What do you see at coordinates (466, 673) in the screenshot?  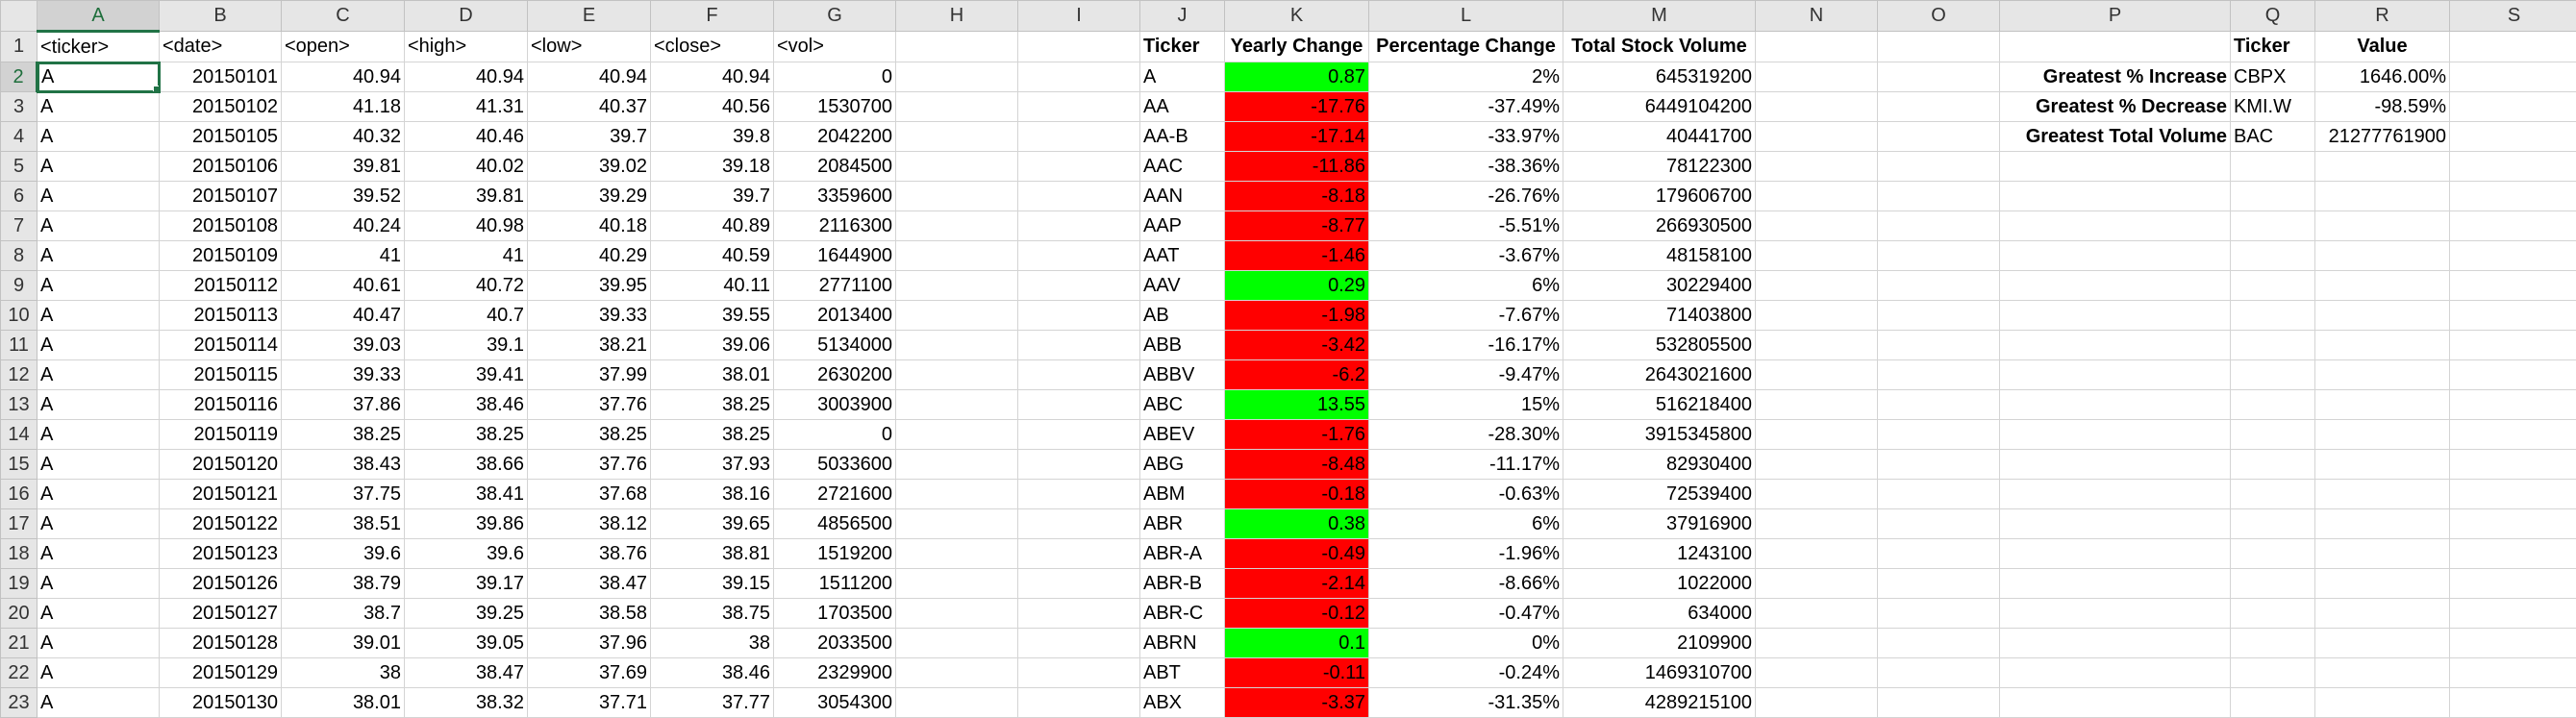 I see `cell-d22: 38.47` at bounding box center [466, 673].